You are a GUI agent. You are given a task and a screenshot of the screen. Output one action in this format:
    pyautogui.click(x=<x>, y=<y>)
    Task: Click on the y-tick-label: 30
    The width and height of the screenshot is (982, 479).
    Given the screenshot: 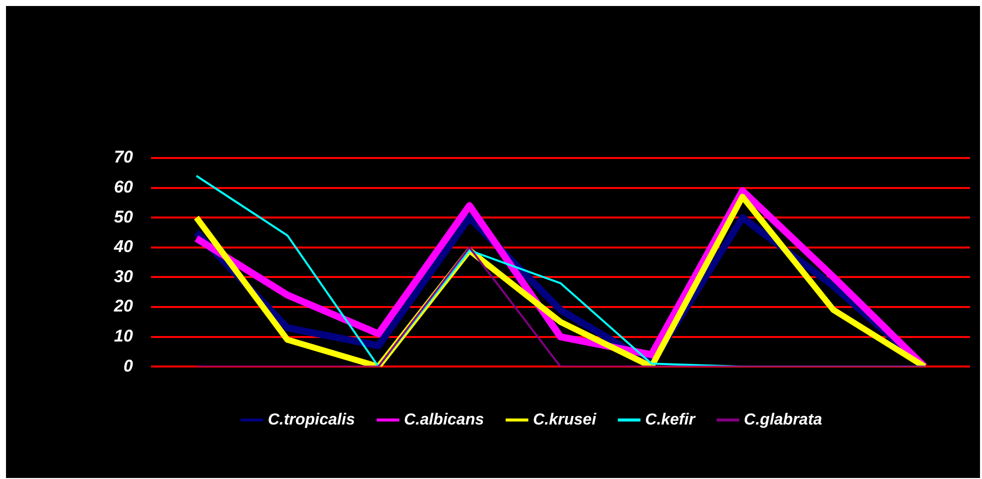 What is the action you would take?
    pyautogui.click(x=124, y=276)
    